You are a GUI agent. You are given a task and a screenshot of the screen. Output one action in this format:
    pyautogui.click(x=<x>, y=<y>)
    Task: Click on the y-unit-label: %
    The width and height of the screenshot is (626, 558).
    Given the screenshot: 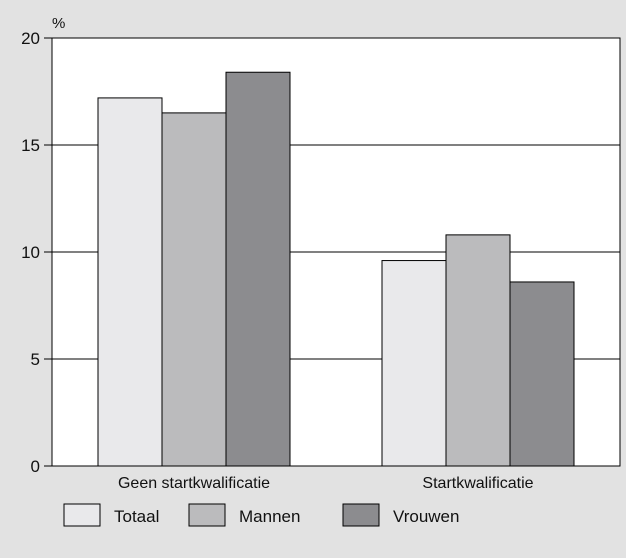 What is the action you would take?
    pyautogui.click(x=58, y=23)
    